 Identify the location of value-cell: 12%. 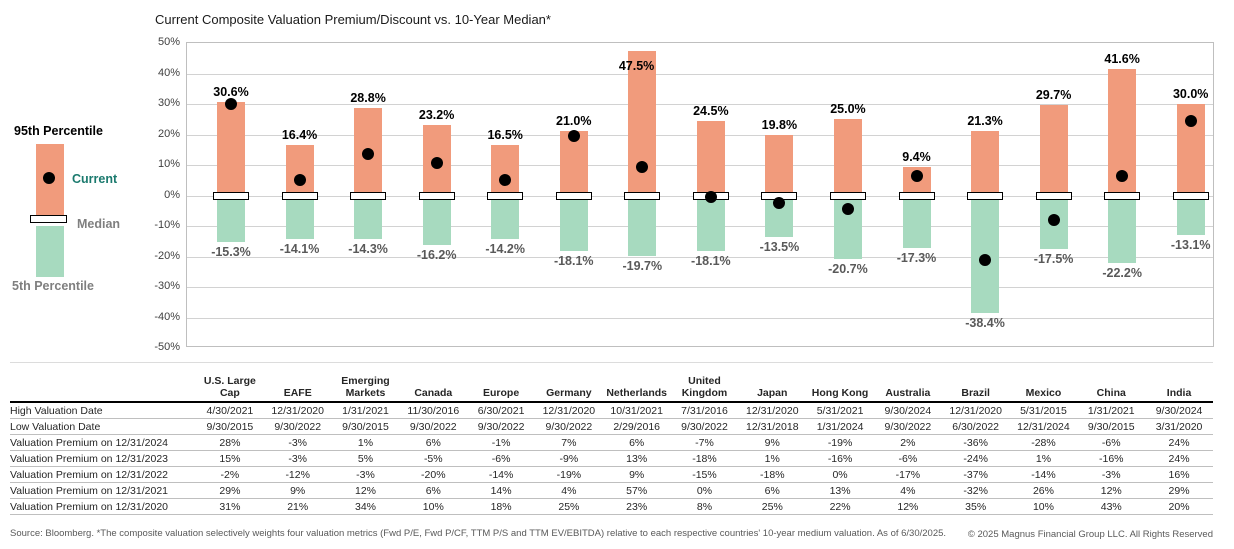
(1111, 490).